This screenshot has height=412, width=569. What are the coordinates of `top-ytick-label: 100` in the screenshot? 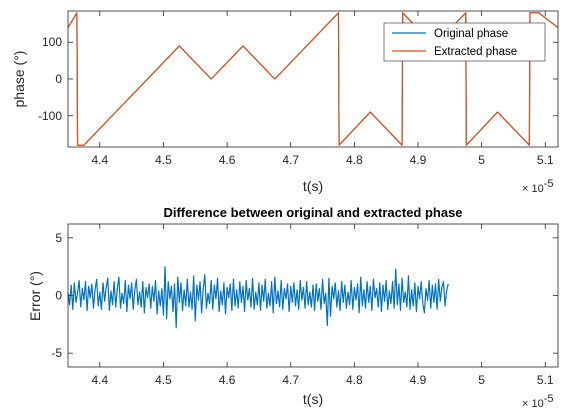 It's located at (52, 42).